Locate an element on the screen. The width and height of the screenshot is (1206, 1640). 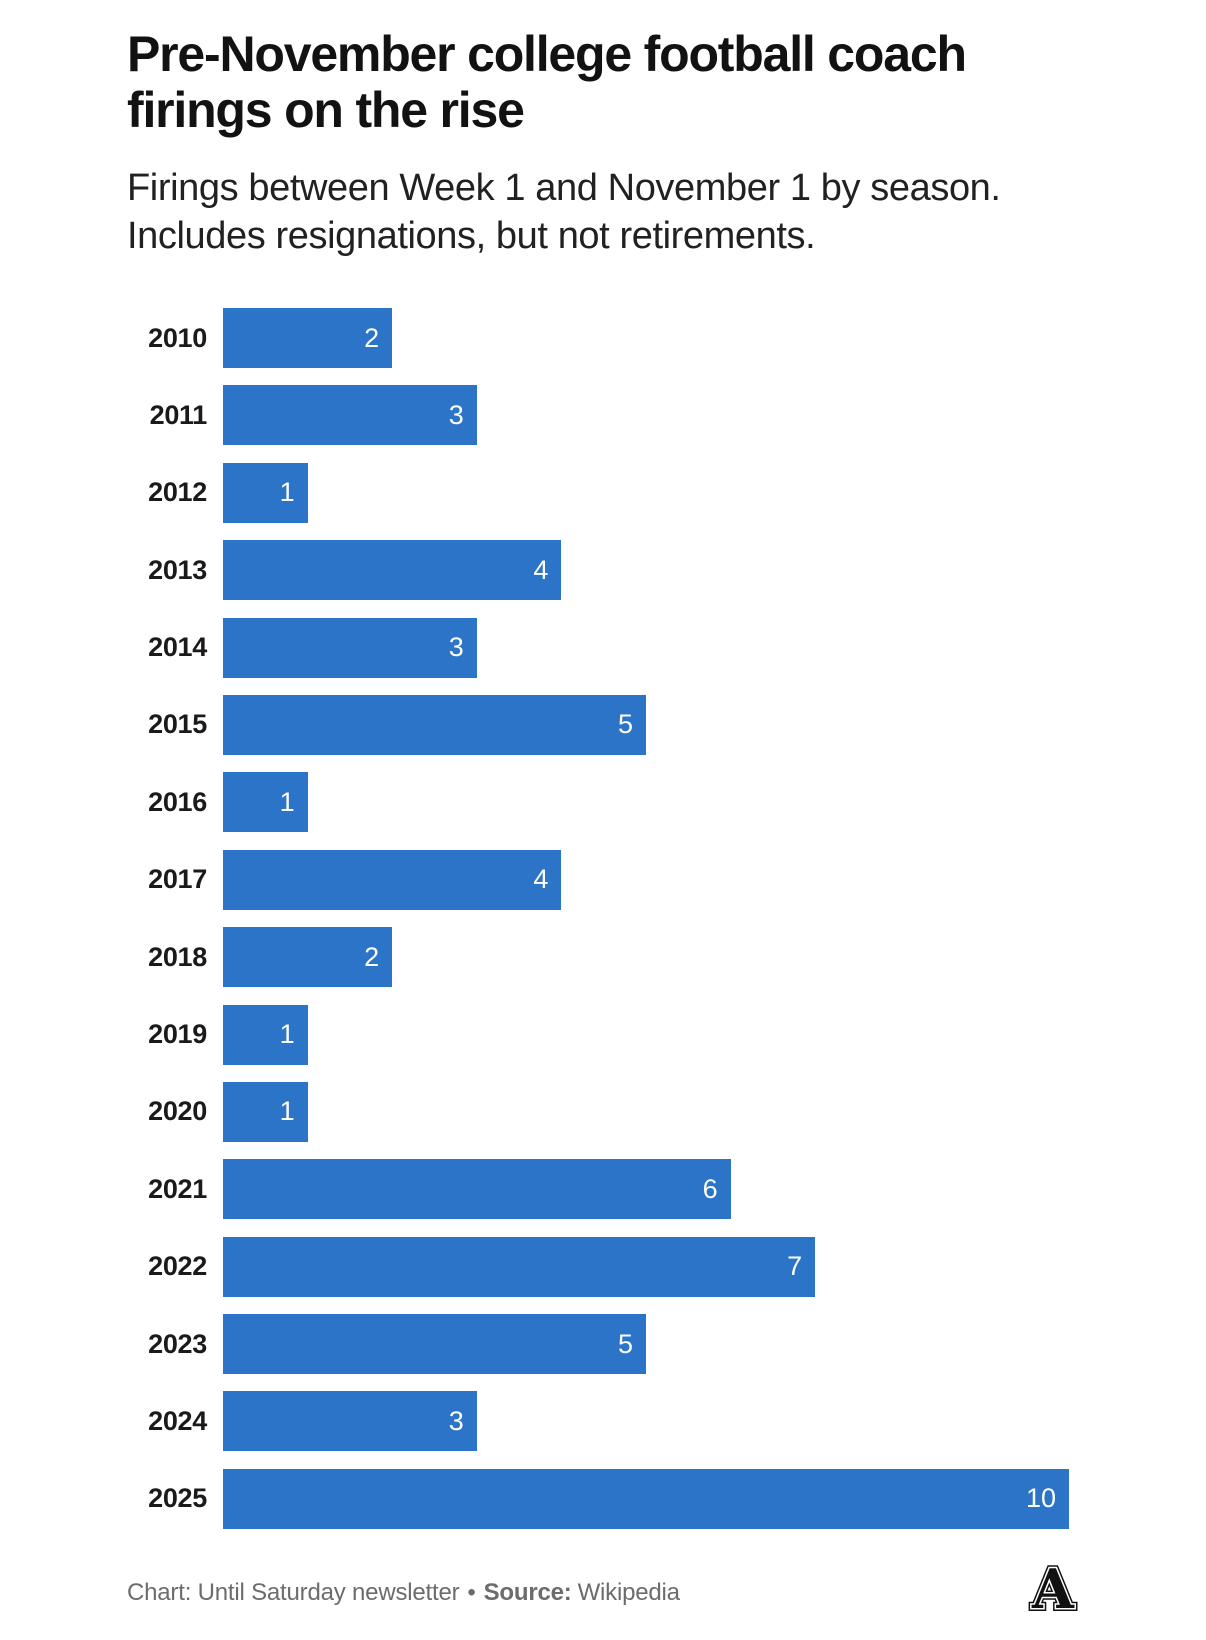
year-label: 2014 is located at coordinates (177, 647).